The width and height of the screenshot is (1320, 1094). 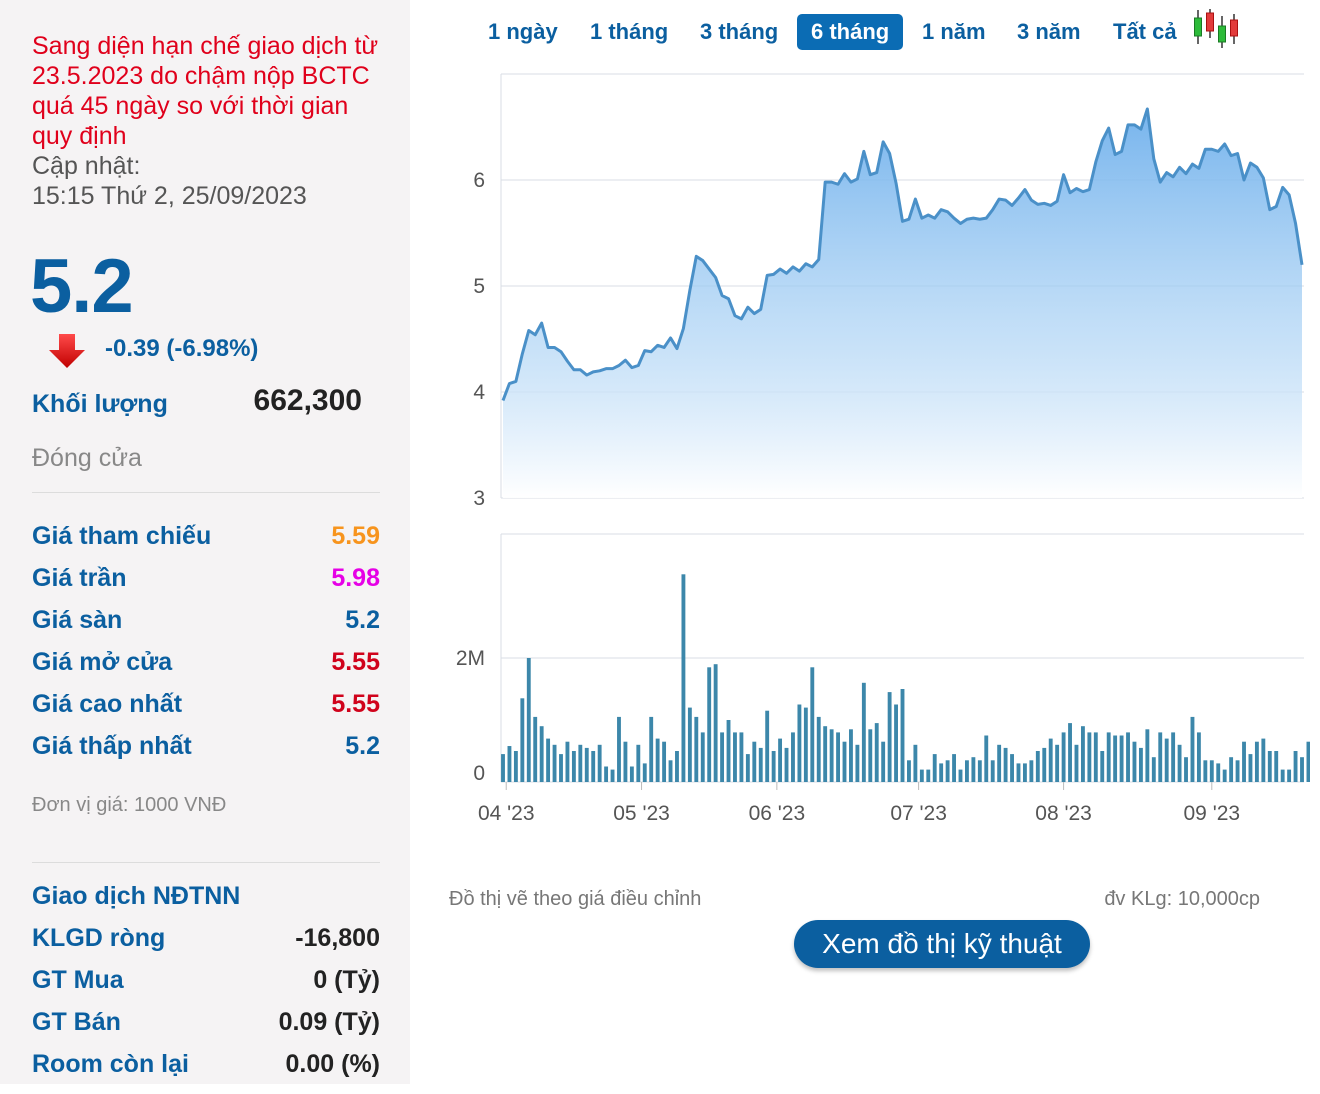 I want to click on volume-unit-note: đv KLg: 10,000cp, so click(x=1182, y=899).